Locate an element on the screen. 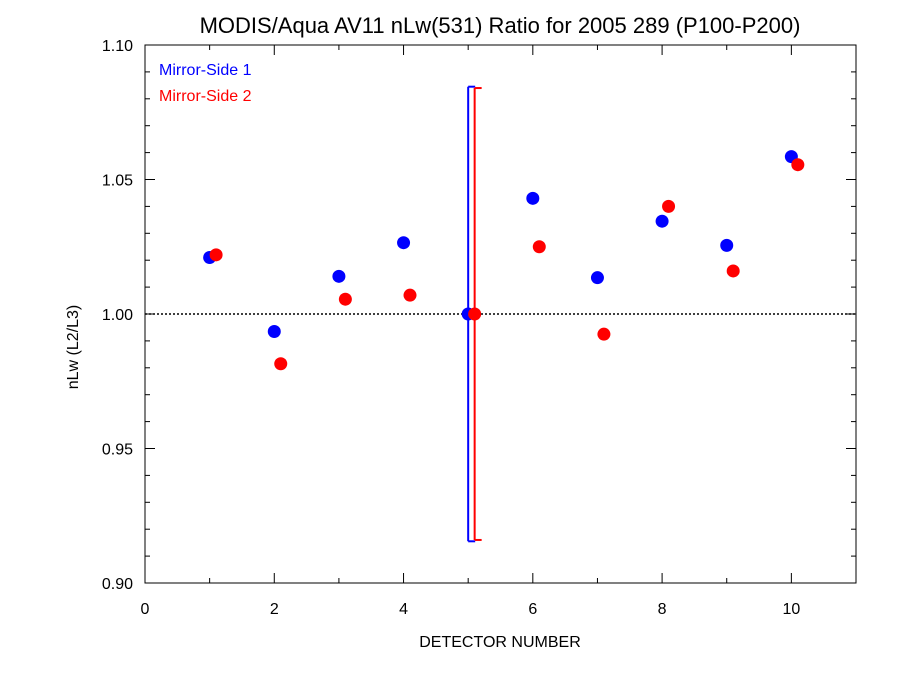  y-tick-label: 1.10 is located at coordinates (117, 46).